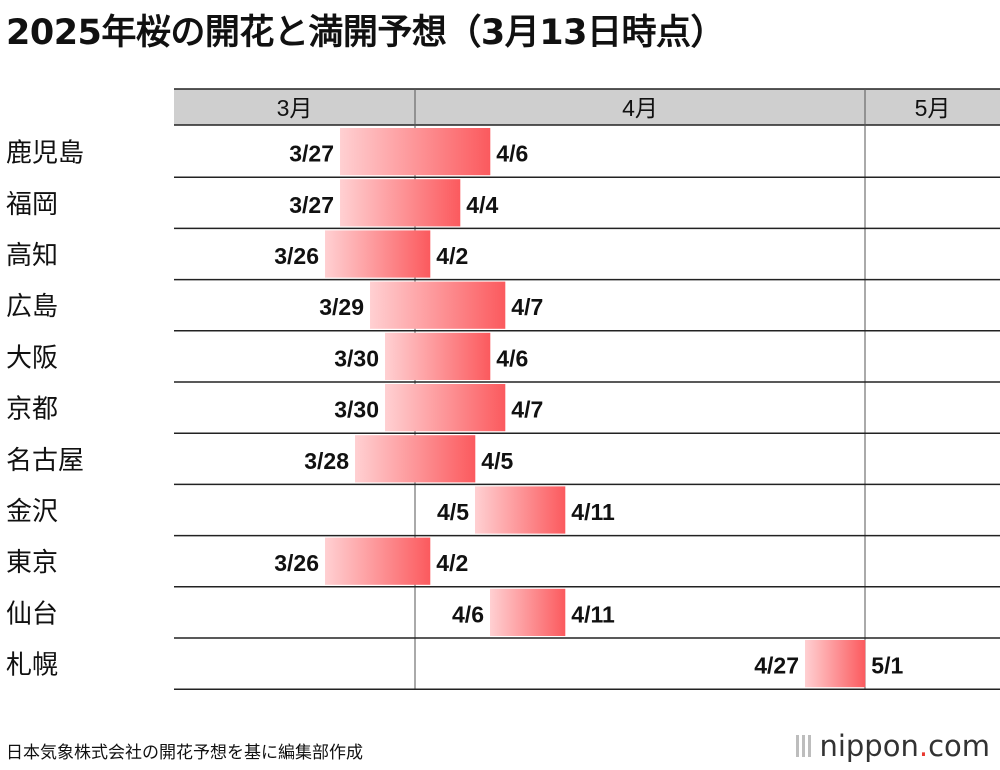 This screenshot has height=770, width=1000. I want to click on city-label: 仙台, so click(32, 613).